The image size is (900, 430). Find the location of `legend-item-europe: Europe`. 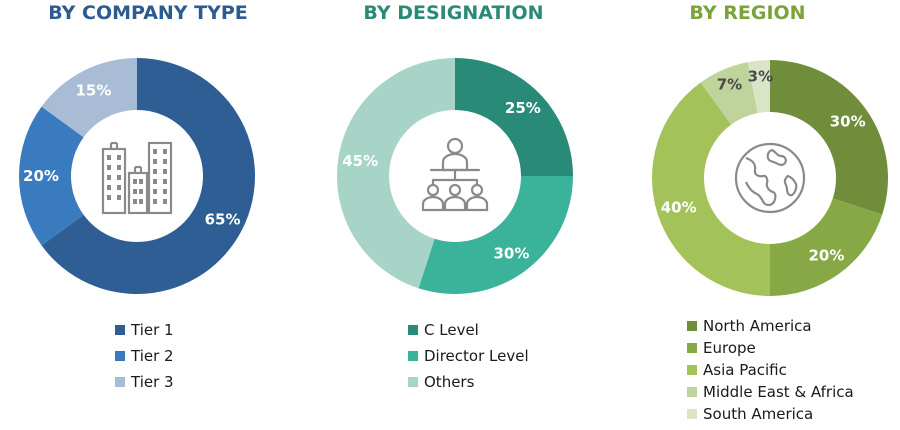

legend-item-europe: Europe is located at coordinates (770, 348).